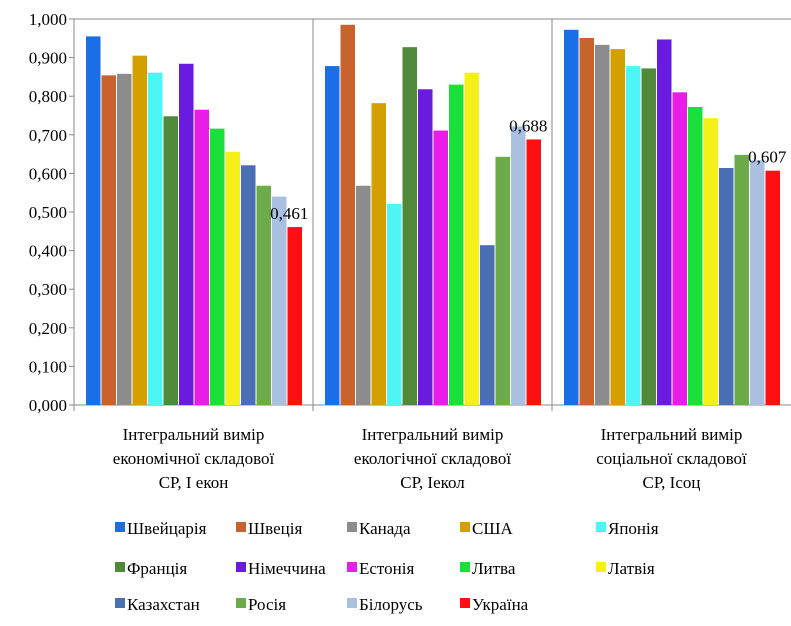 The height and width of the screenshot is (626, 791). Describe the element at coordinates (267, 604) in the screenshot. I see `legend-label: Росія` at that location.